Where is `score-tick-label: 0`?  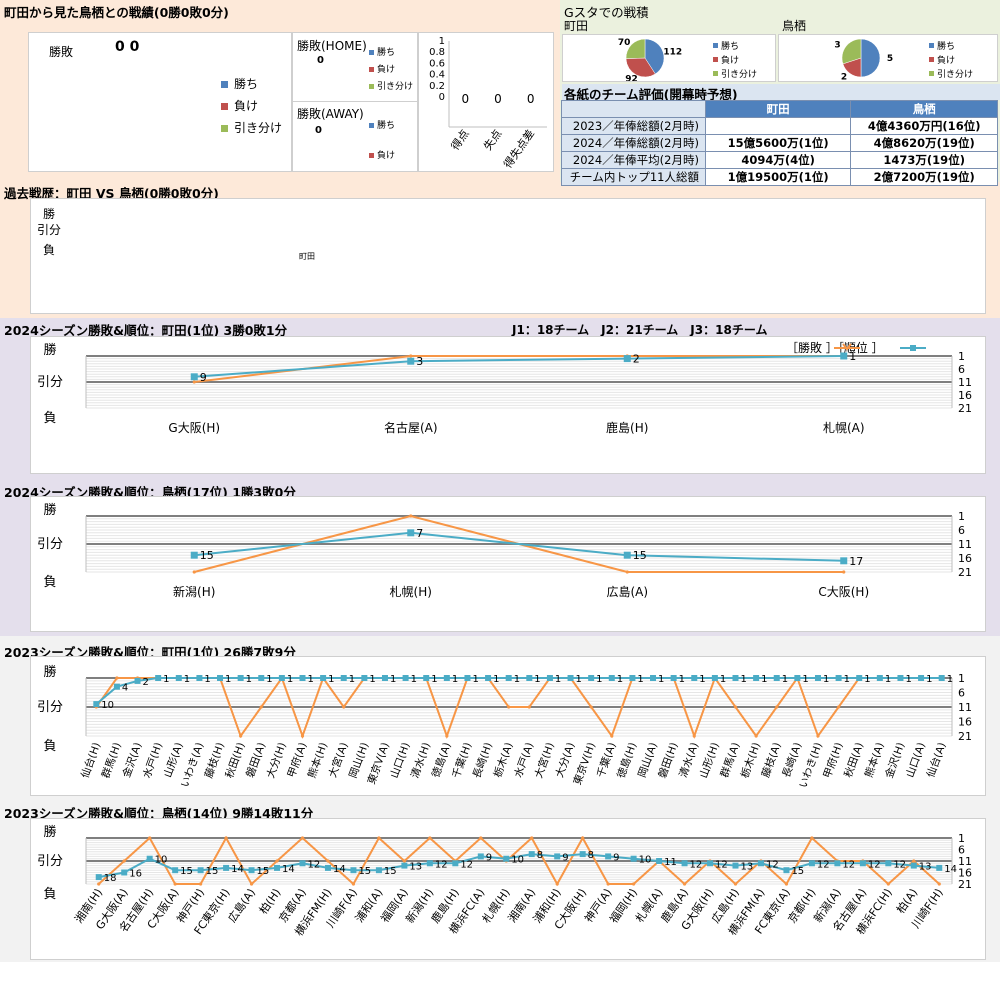 score-tick-label: 0 is located at coordinates (442, 97).